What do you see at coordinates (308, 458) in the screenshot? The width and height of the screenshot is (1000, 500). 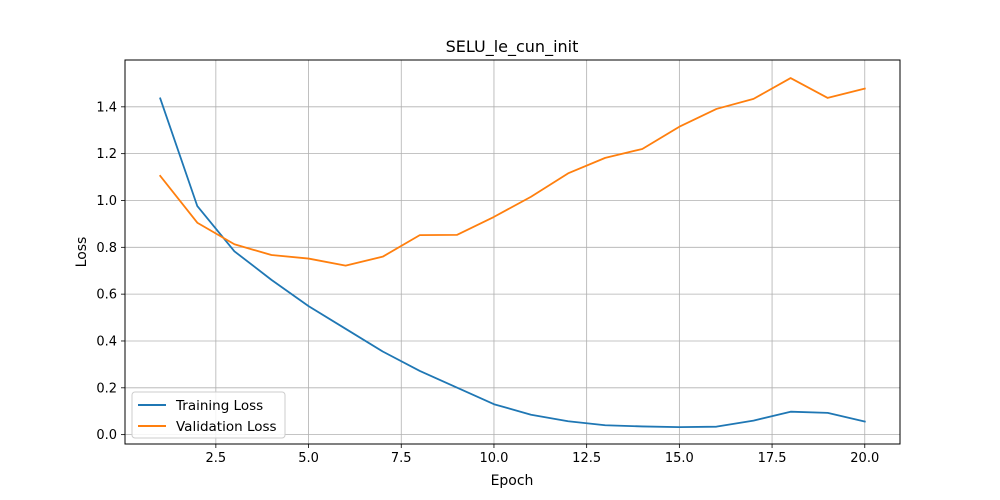 I see `x-tick-label: 5.0` at bounding box center [308, 458].